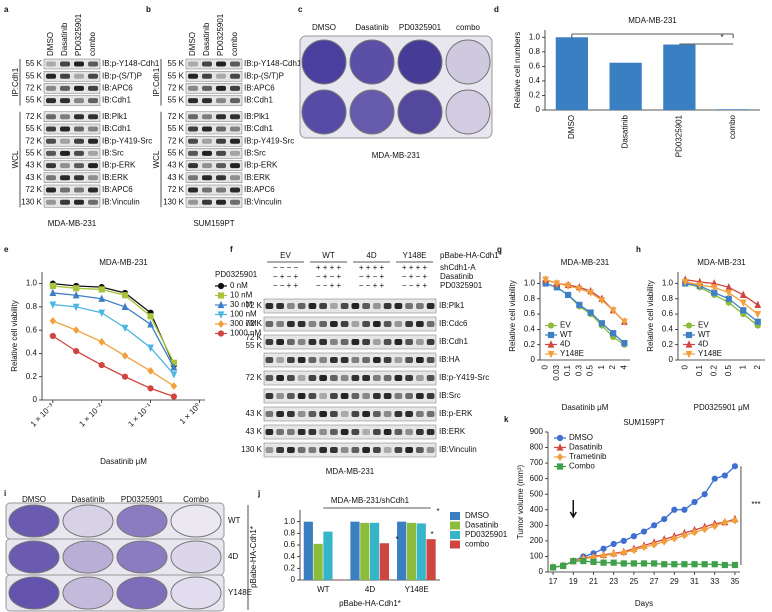 The width and height of the screenshot is (772, 612). I want to click on lane-label: DMSO, so click(192, 44).